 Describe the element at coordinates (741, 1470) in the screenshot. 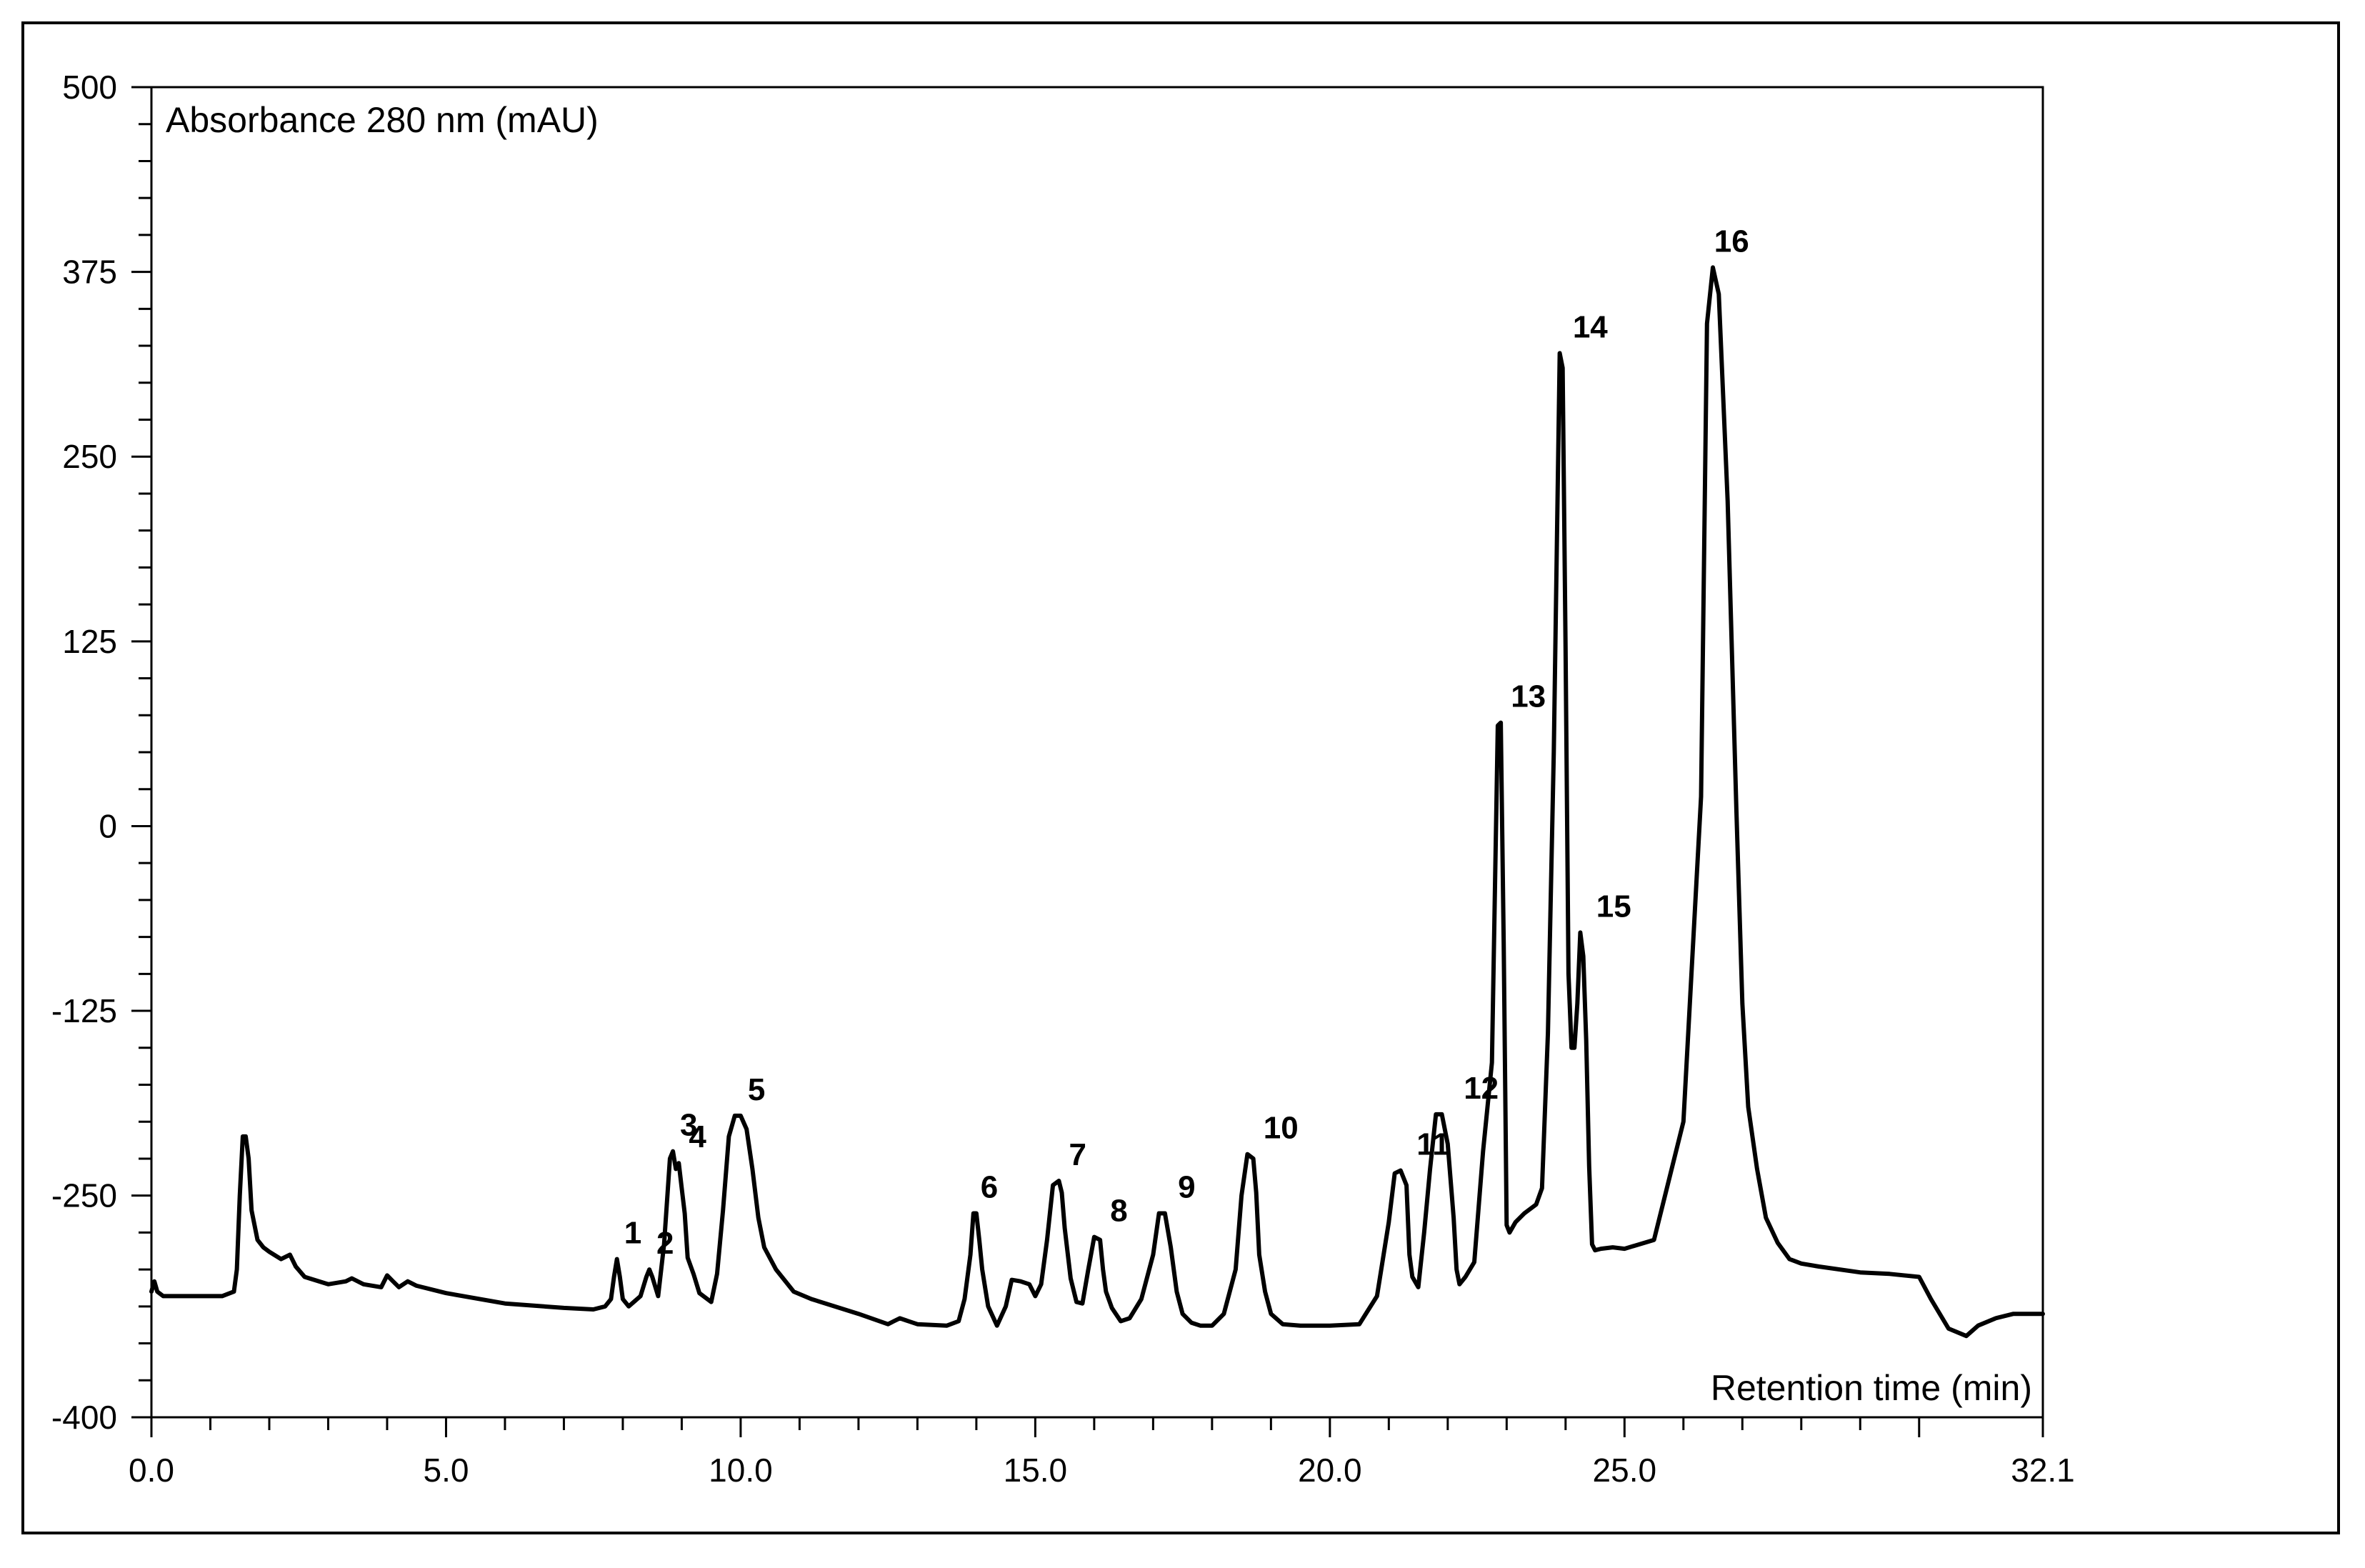

I see `x-tick-label: 10.0` at that location.